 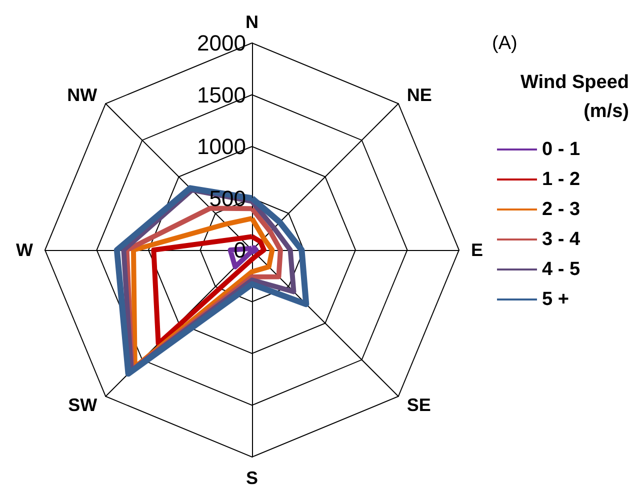 I want to click on legend-label: 0 - 1, so click(x=561, y=149).